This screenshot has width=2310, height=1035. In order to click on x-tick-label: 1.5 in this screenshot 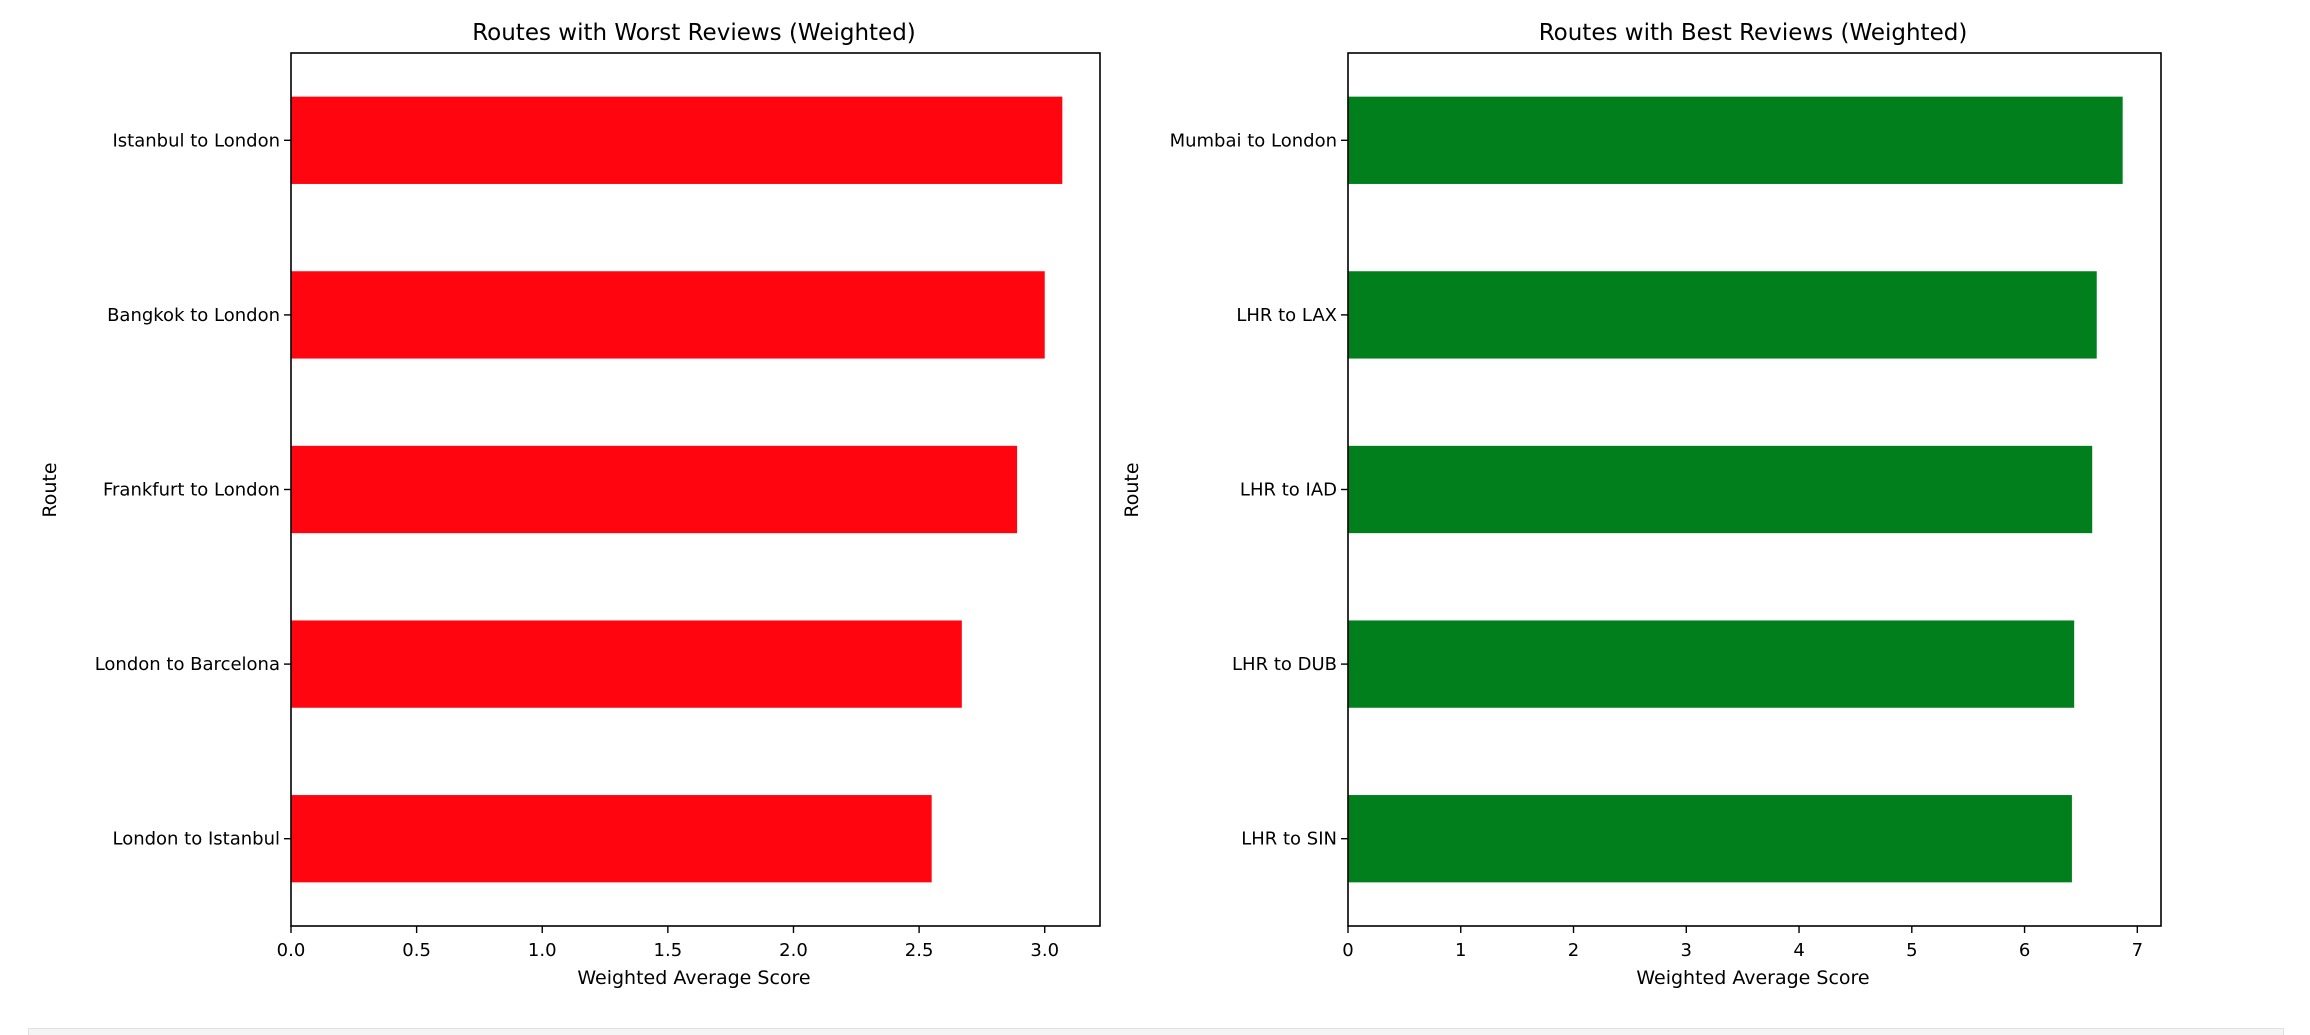, I will do `click(668, 950)`.